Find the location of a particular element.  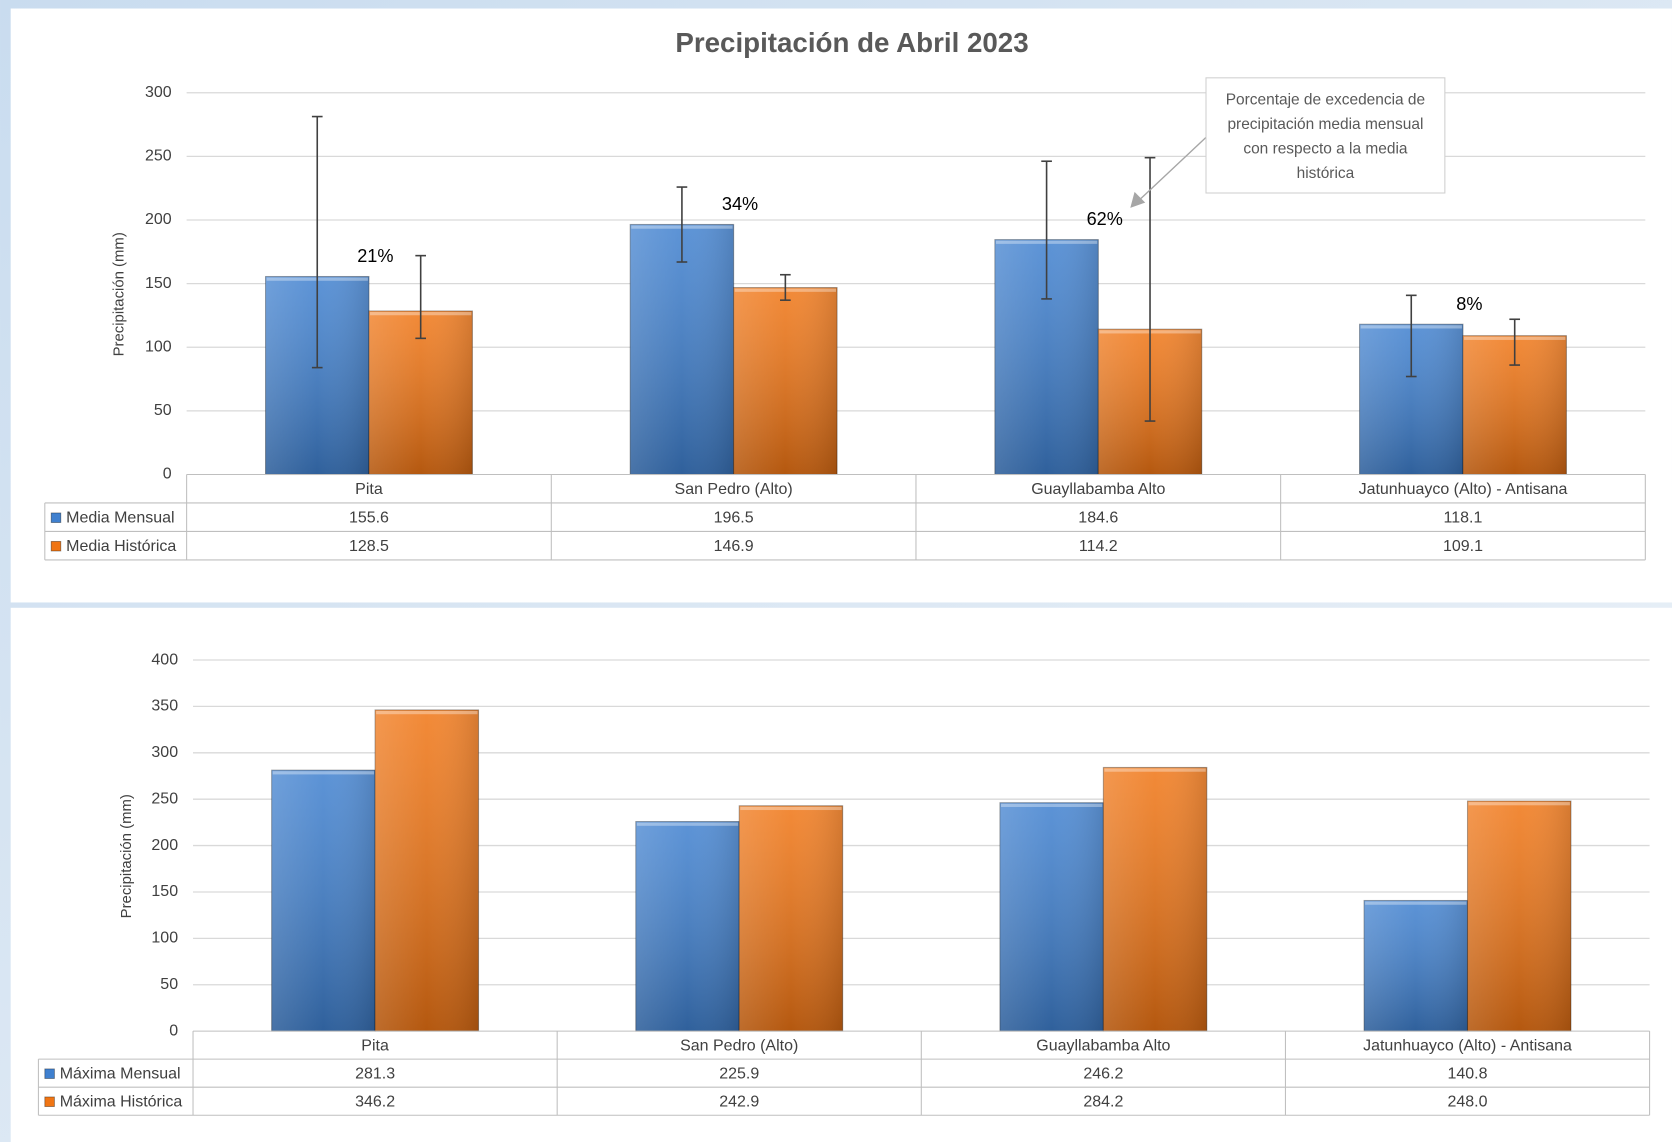

table-cell: 242.9 is located at coordinates (739, 1101).